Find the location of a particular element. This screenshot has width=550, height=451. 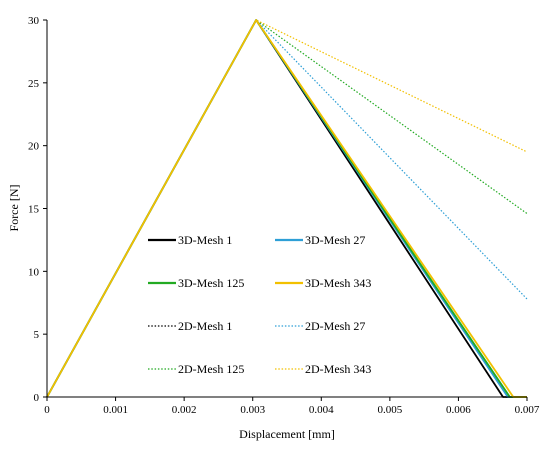

x-tick-label: 0.002 is located at coordinates (184, 410).